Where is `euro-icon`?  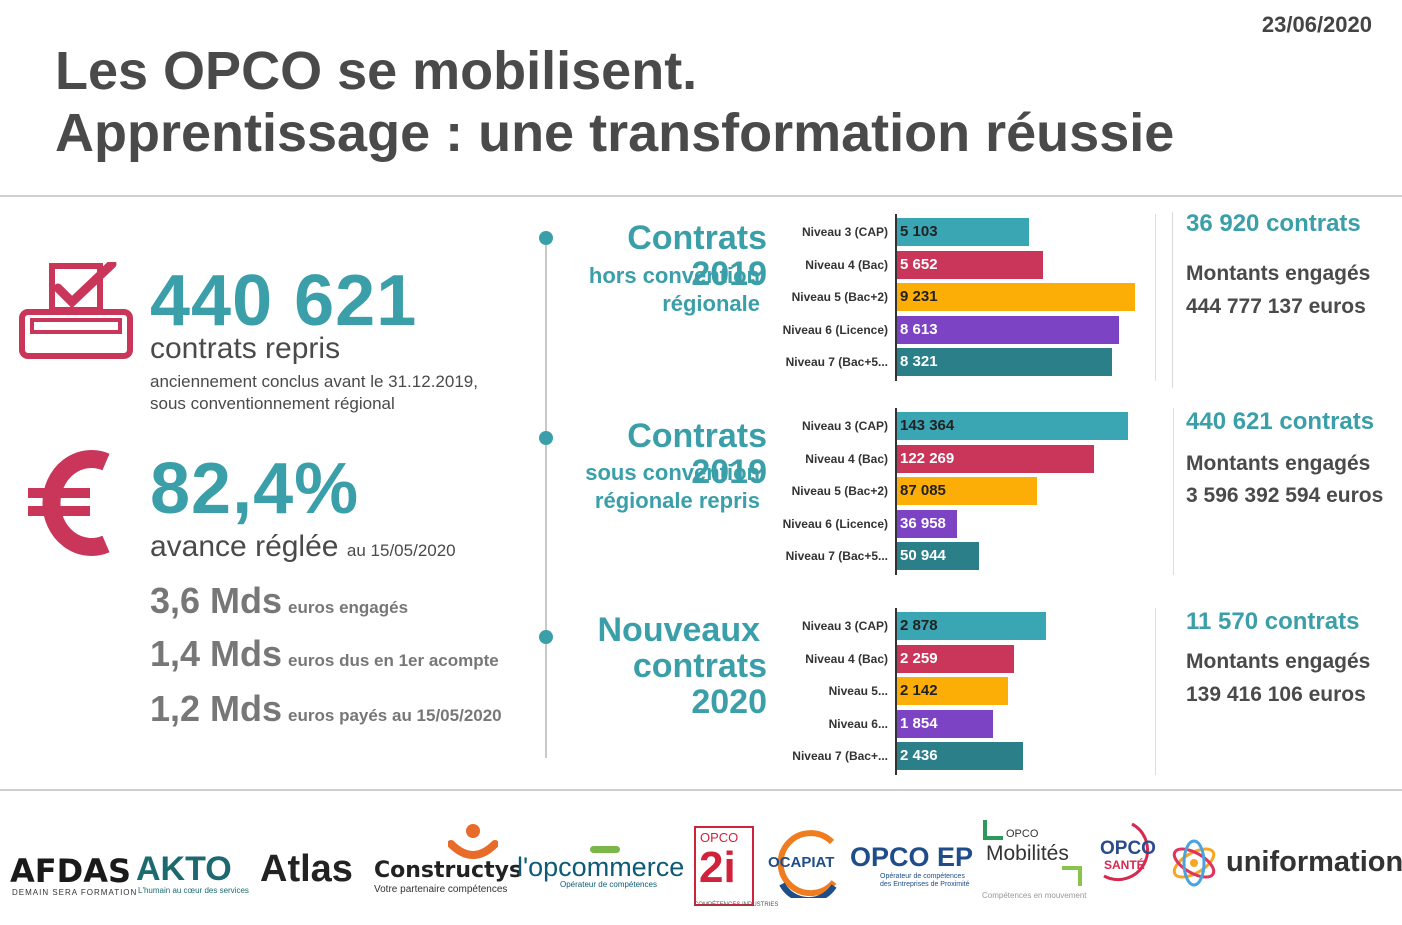 euro-icon is located at coordinates (71, 505).